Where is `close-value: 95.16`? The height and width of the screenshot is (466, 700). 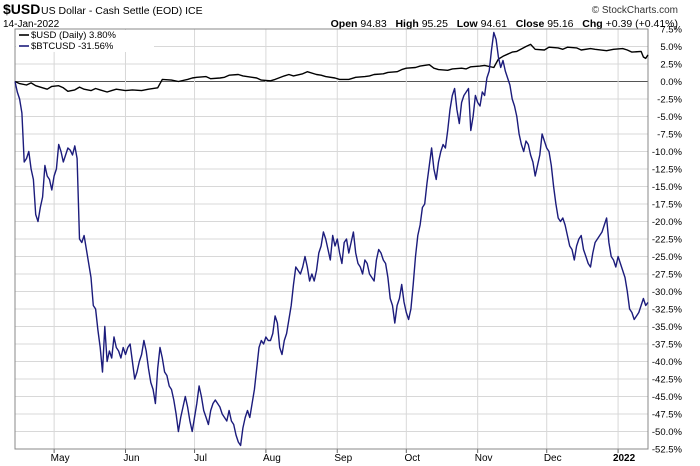 close-value: 95.16 is located at coordinates (560, 24).